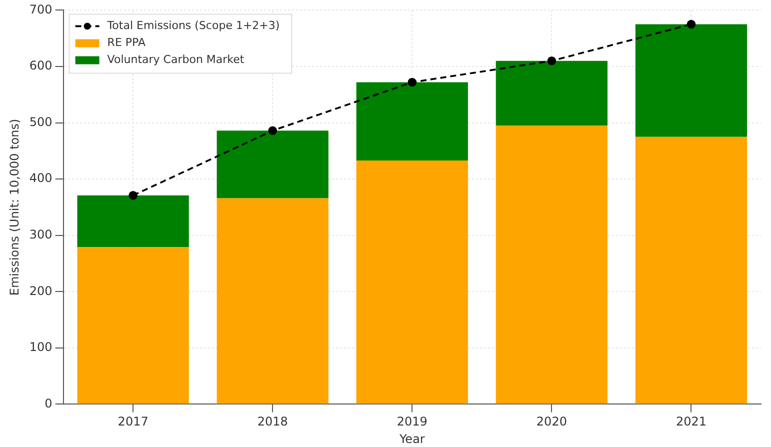  What do you see at coordinates (40, 121) in the screenshot?
I see `y-tick-label: 500` at bounding box center [40, 121].